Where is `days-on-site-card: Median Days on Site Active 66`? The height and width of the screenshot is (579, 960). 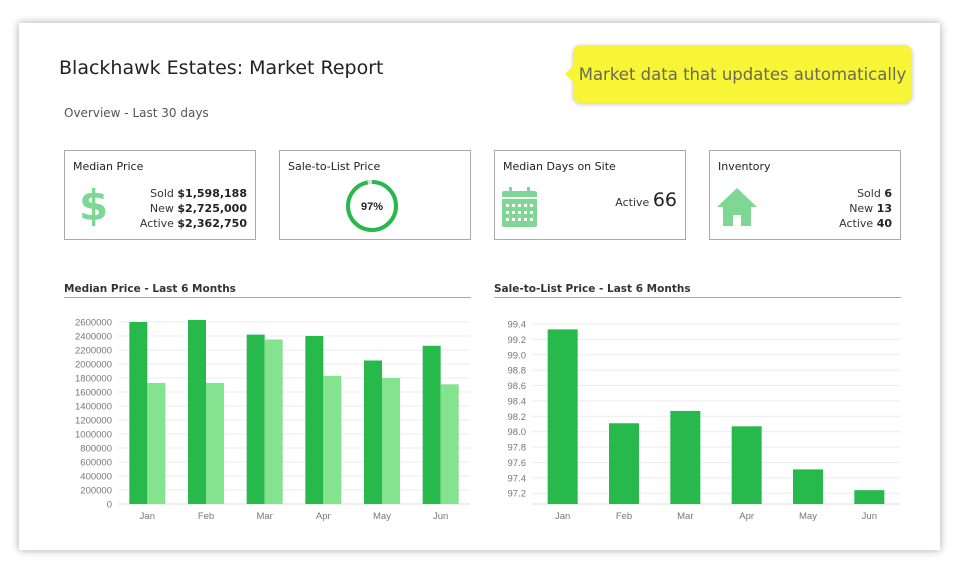 days-on-site-card: Median Days on Site Active 66 is located at coordinates (590, 195).